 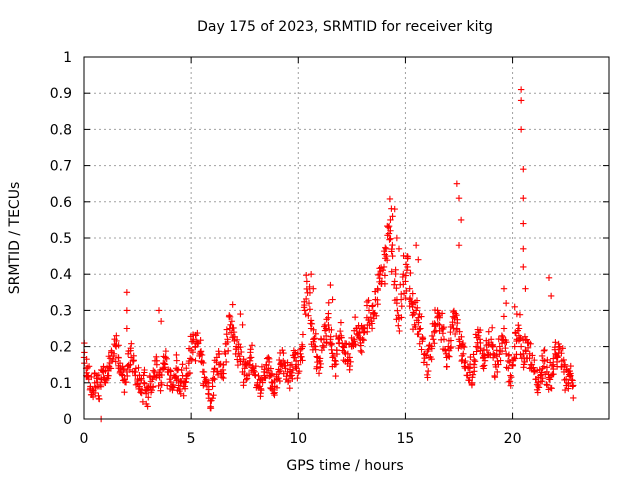 What do you see at coordinates (61, 167) in the screenshot?
I see `y-tick-label: 0.7` at bounding box center [61, 167].